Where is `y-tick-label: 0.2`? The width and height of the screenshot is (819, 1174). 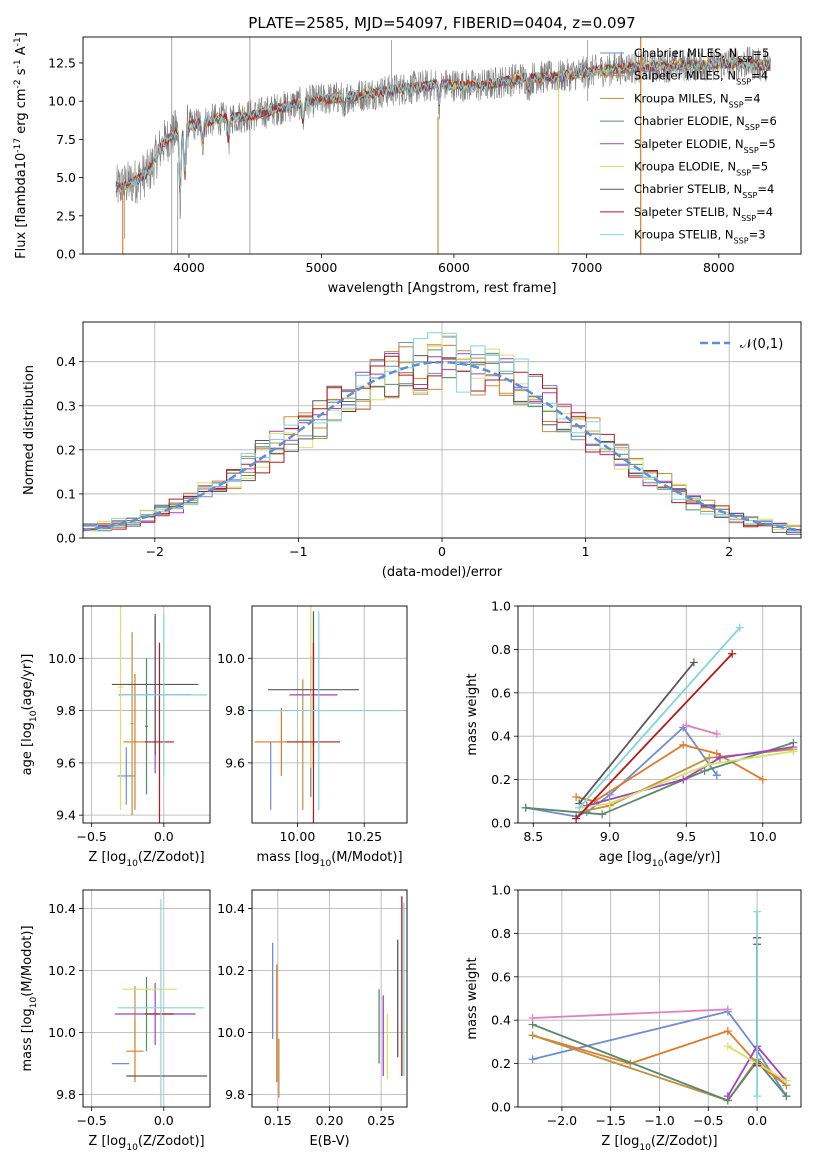
y-tick-label: 0.2 is located at coordinates (501, 1063).